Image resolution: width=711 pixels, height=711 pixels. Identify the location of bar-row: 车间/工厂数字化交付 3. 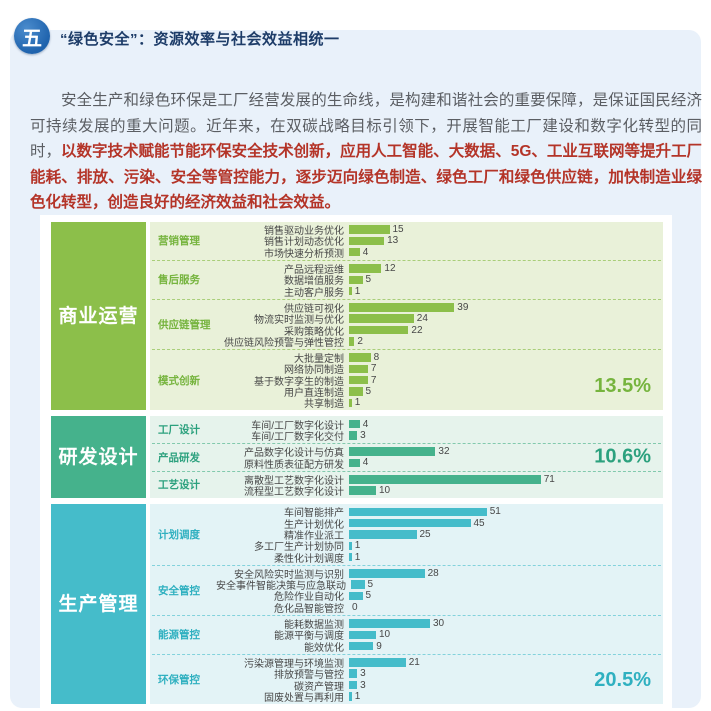
(438, 436).